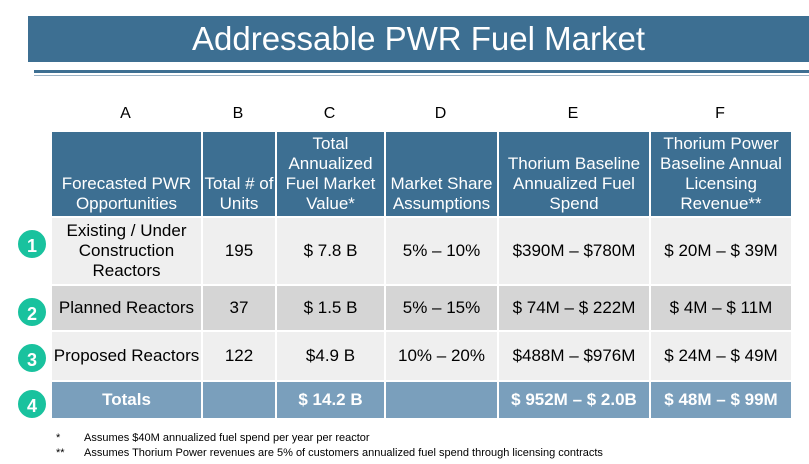 The height and width of the screenshot is (464, 809). Describe the element at coordinates (330, 400) in the screenshot. I see `totals-market-value: $ 14.2 B` at that location.